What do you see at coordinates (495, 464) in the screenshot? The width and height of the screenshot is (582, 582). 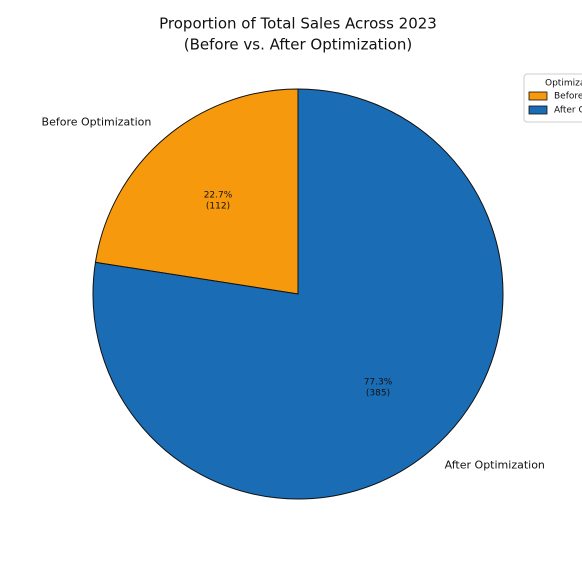 I see `category-label: After Optimization` at bounding box center [495, 464].